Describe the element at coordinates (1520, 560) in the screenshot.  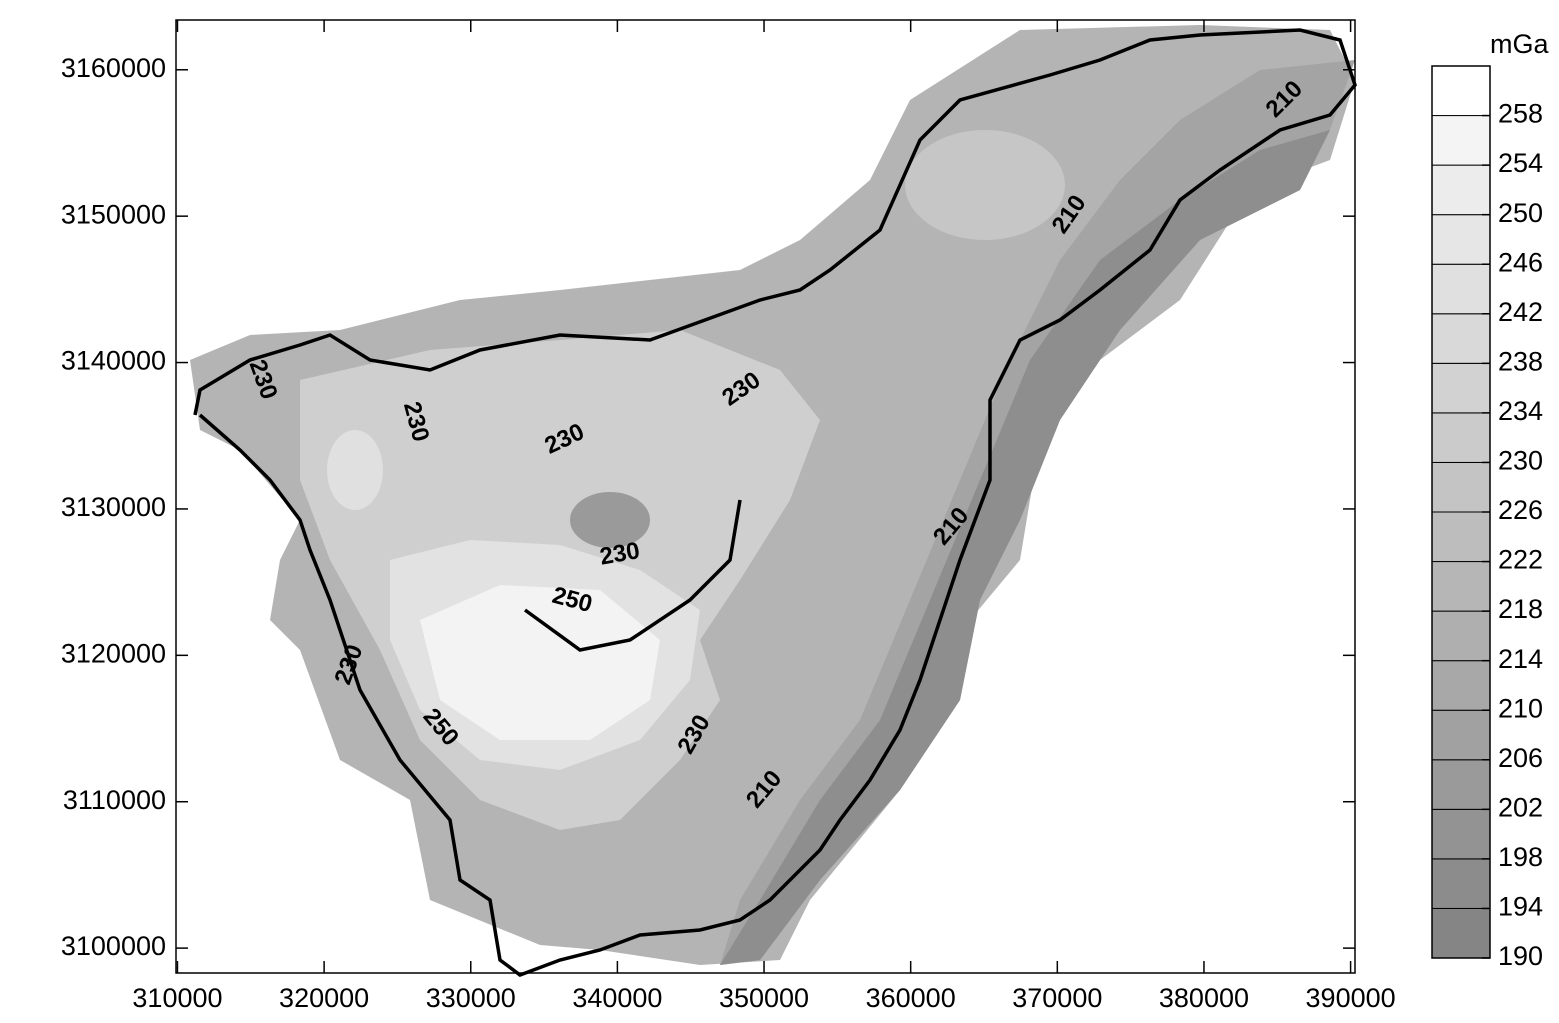
I see `colorbar-tick-label: 222` at that location.